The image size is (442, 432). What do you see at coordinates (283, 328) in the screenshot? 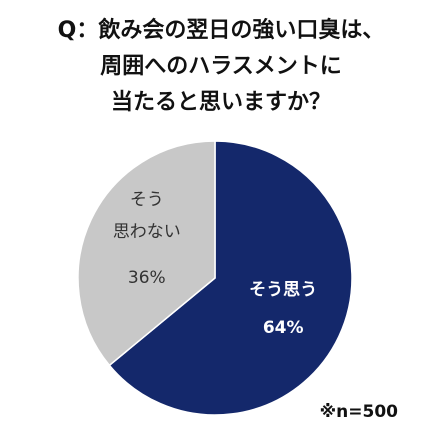
I see `value-label: 64%` at bounding box center [283, 328].